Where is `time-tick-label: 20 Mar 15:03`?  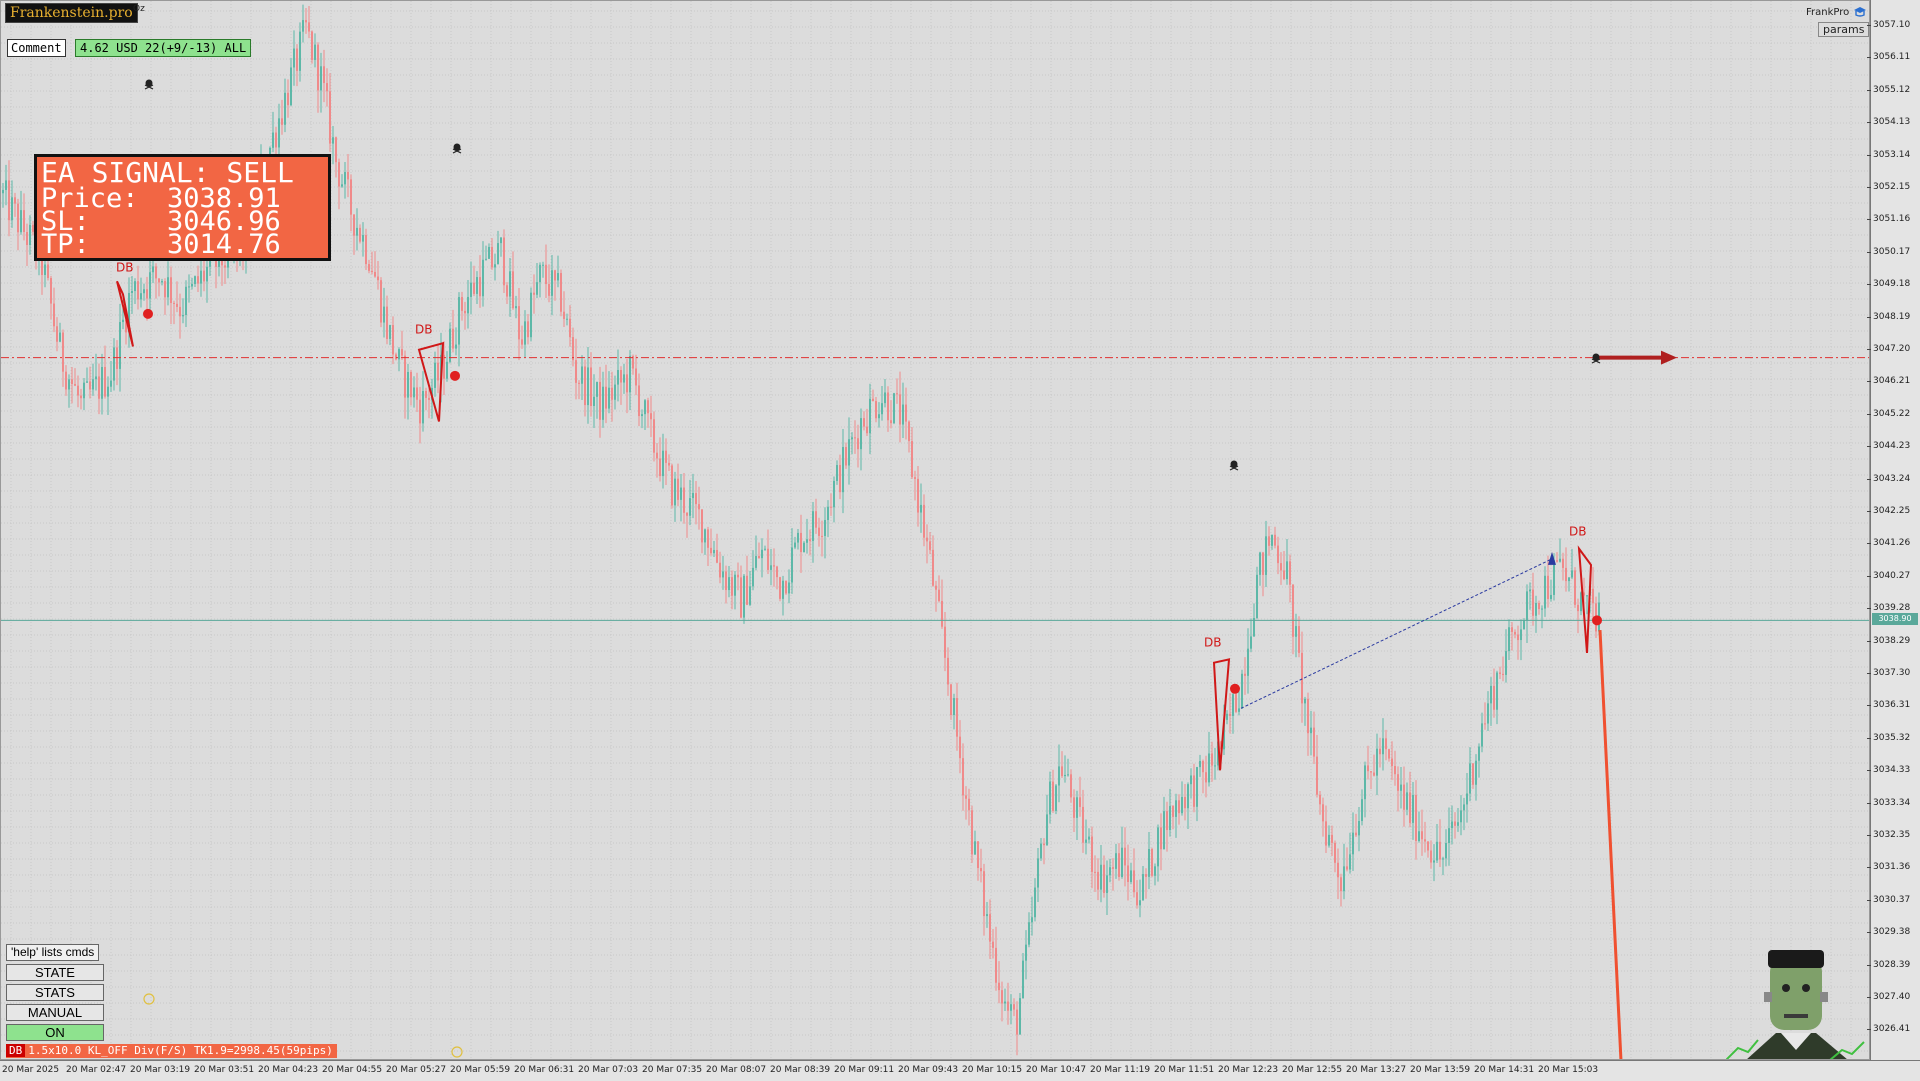
time-tick-label: 20 Mar 15:03 is located at coordinates (1568, 1070).